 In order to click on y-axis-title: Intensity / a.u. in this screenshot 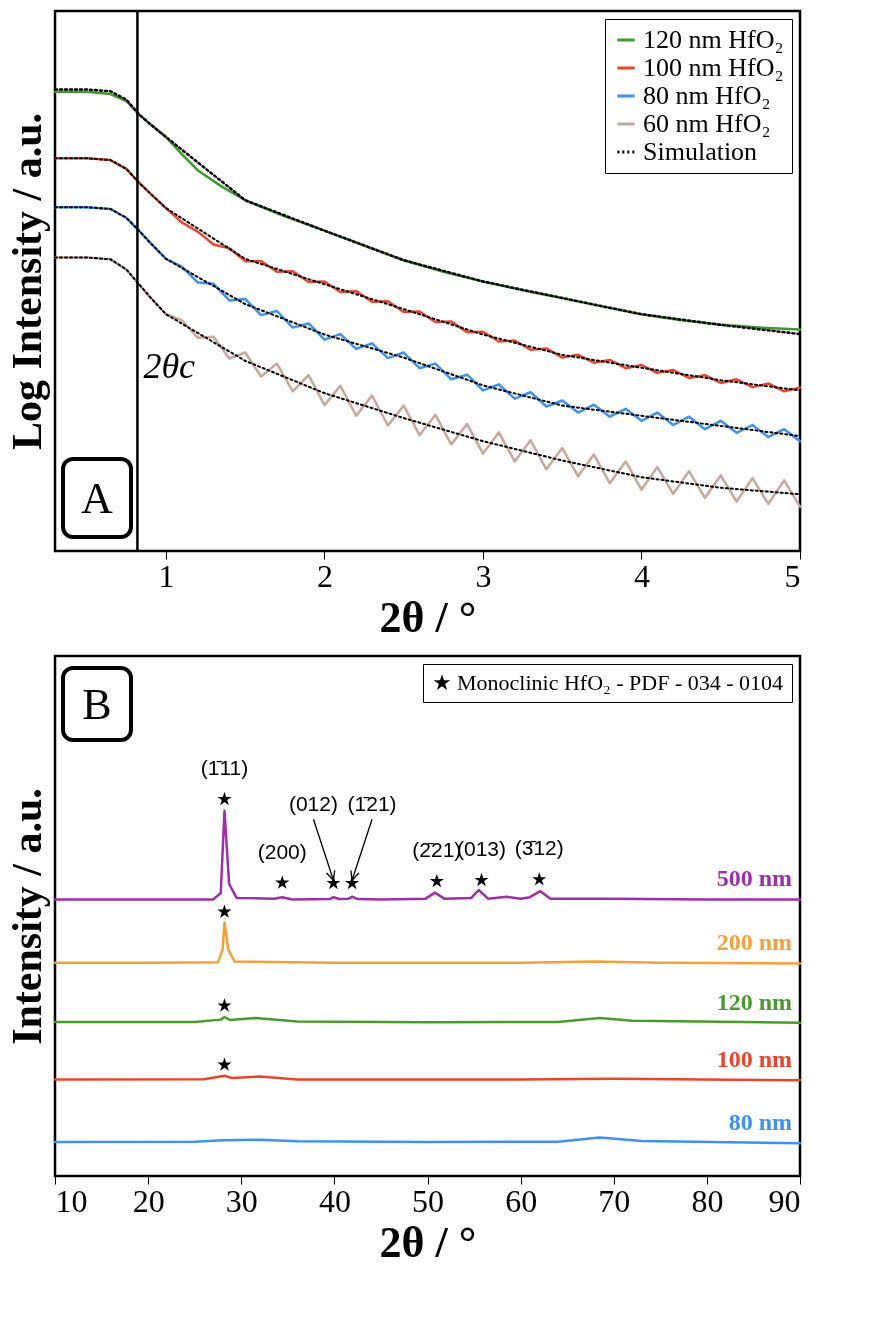, I will do `click(26, 916)`.